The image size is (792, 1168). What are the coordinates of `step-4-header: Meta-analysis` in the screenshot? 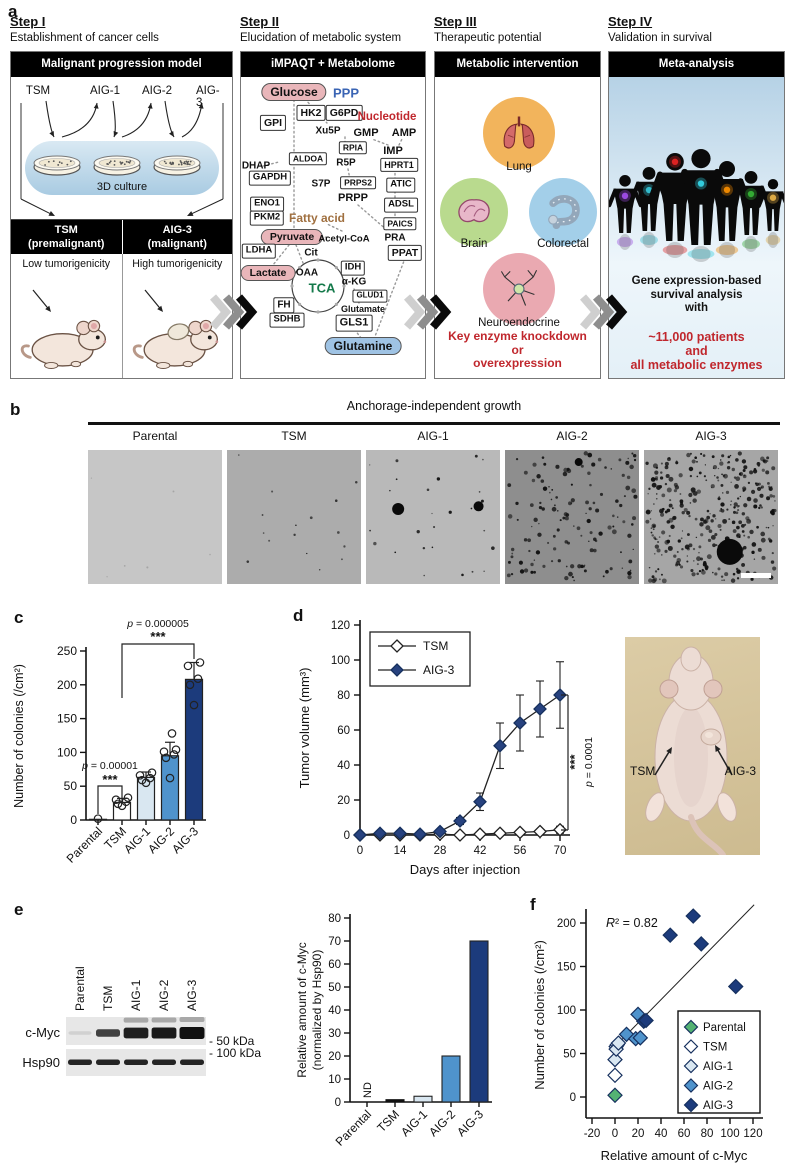 It's located at (696, 64).